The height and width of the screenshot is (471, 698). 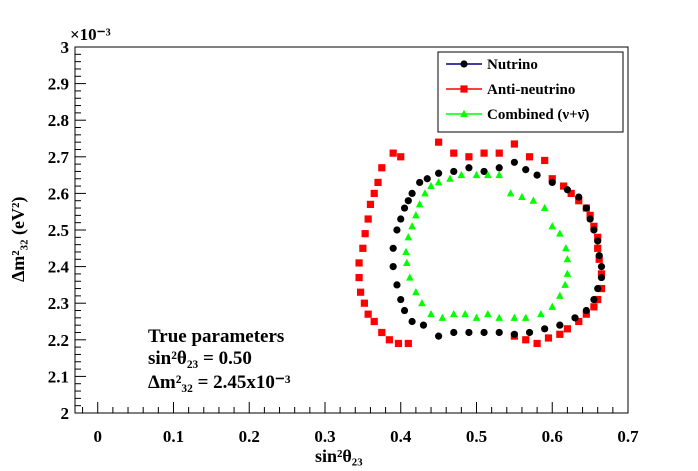 What do you see at coordinates (216, 336) in the screenshot?
I see `annotation-line-1: True parameters` at bounding box center [216, 336].